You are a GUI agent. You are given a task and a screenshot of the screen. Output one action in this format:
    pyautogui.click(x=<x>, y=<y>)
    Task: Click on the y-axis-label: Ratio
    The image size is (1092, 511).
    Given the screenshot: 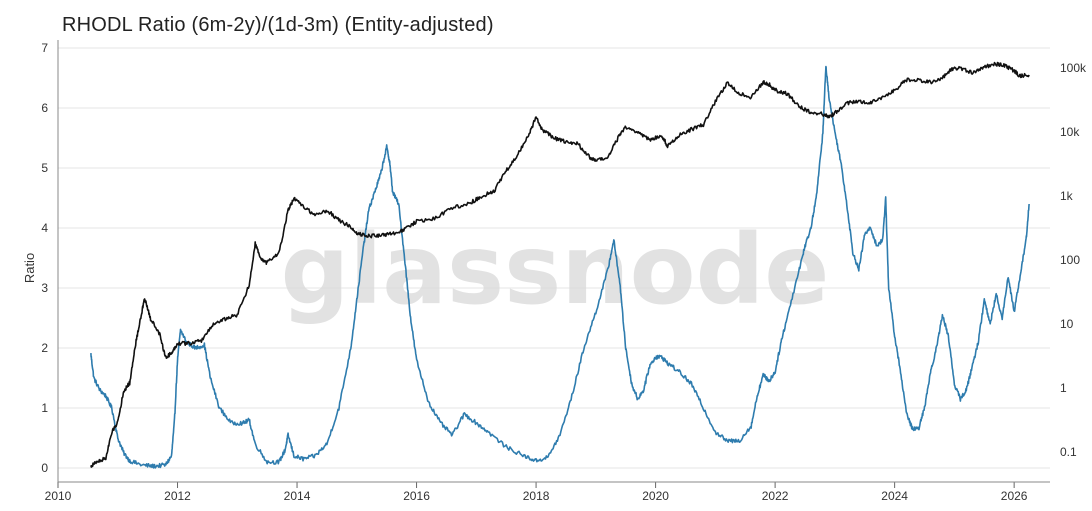 What is the action you would take?
    pyautogui.click(x=29, y=268)
    